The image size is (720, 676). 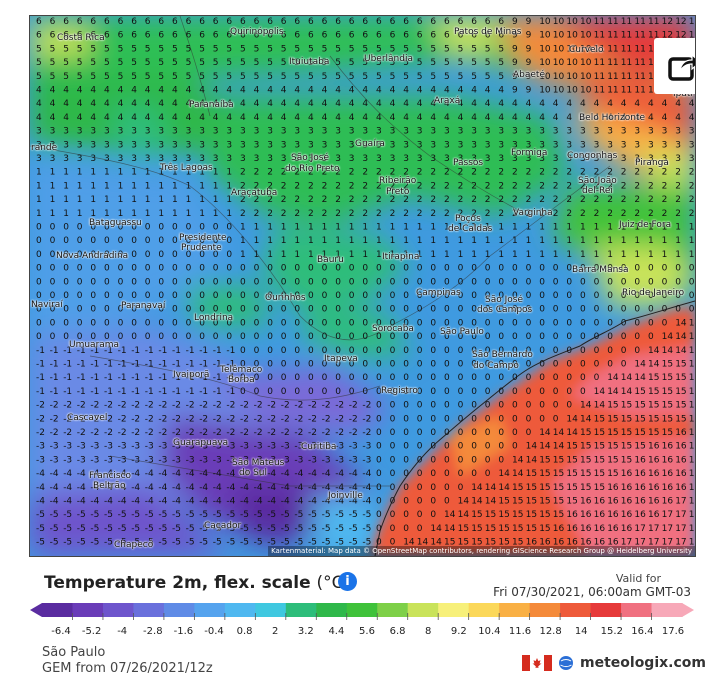 I want to click on city-label: Três Lagoas, so click(x=186, y=168).